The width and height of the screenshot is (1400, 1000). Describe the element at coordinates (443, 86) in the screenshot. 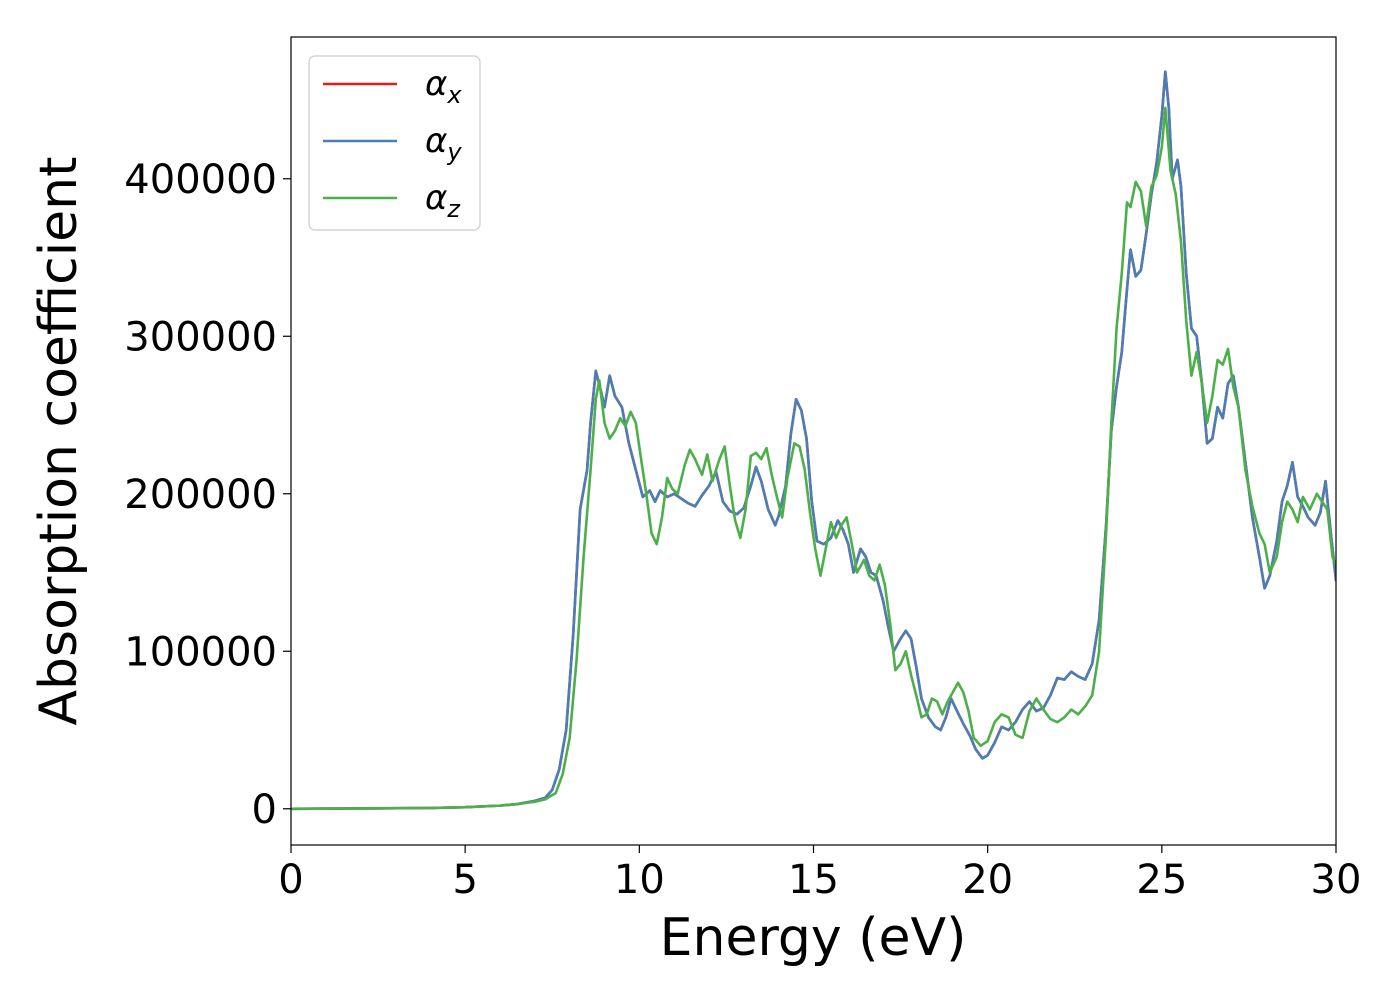

I see `legend-label-alpha-x: αx` at that location.